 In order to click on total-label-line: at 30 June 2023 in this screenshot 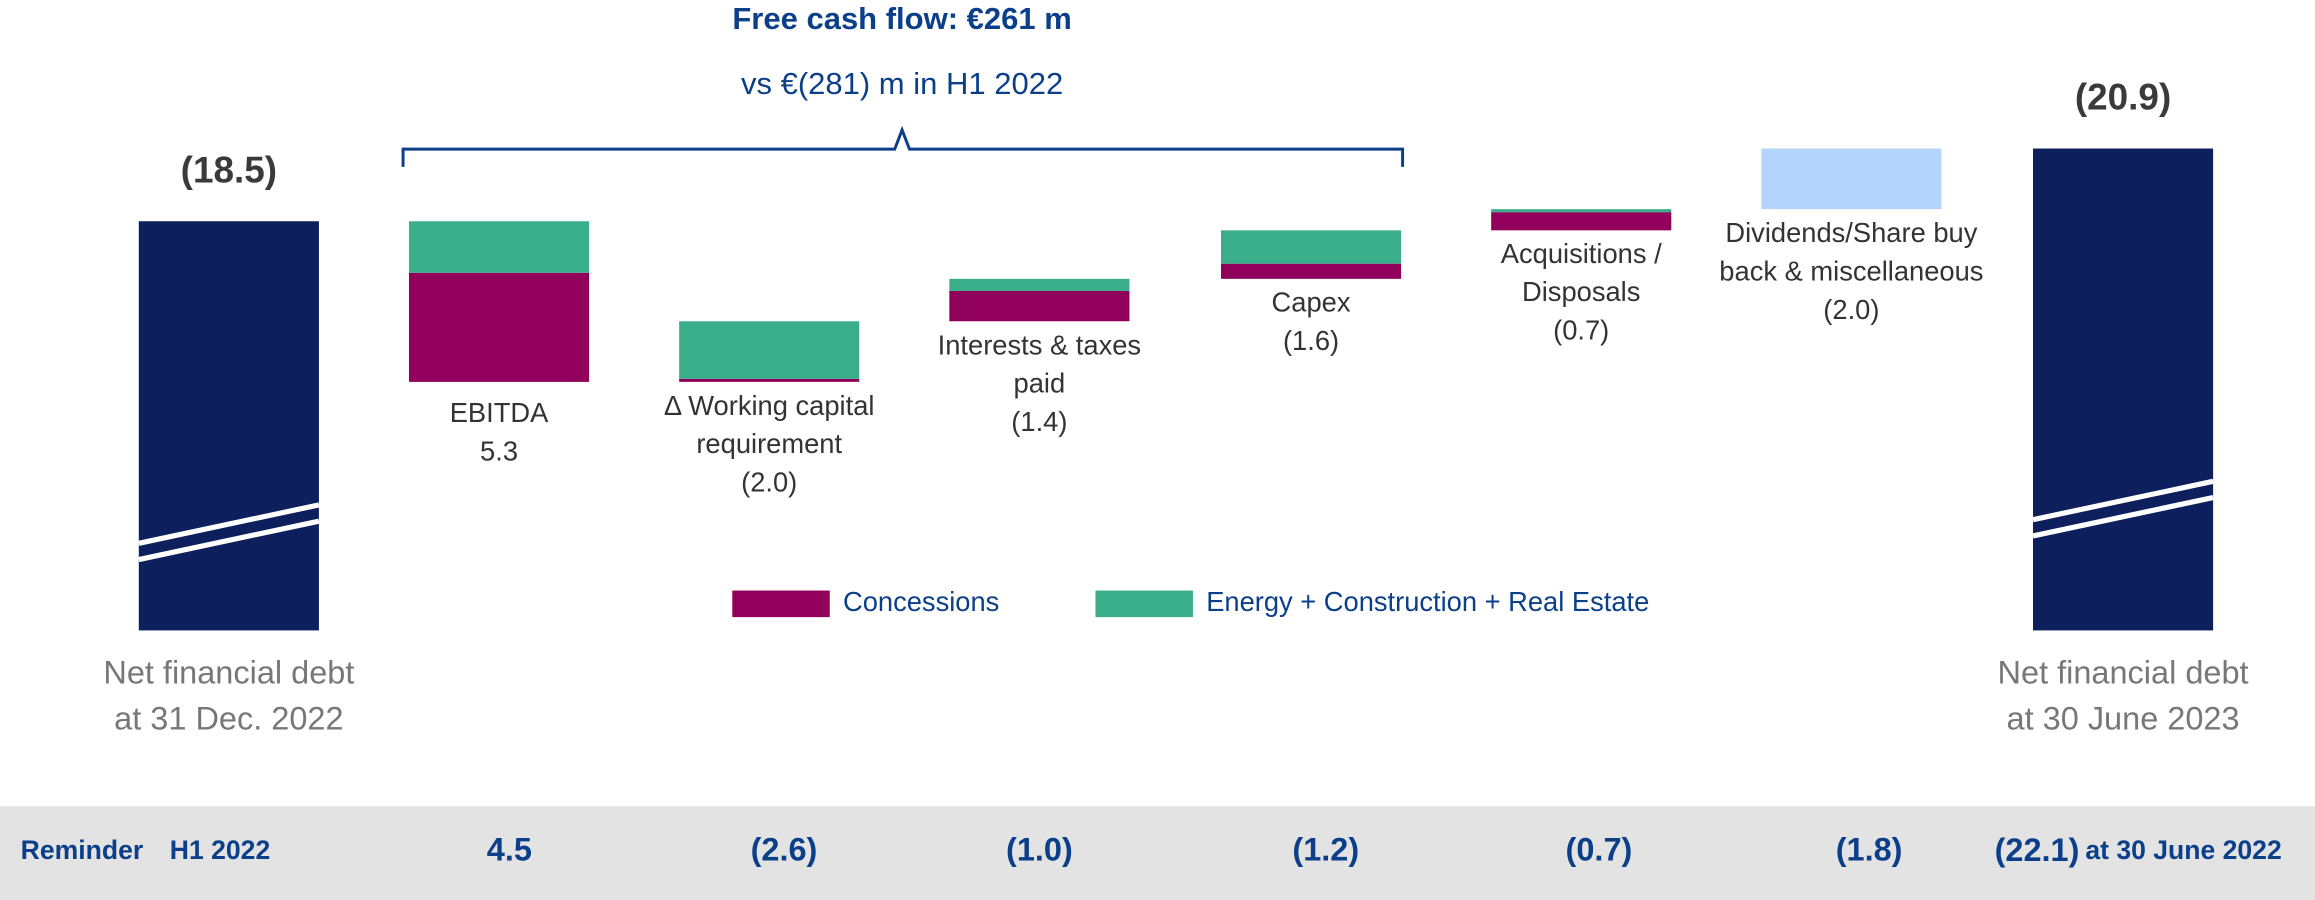, I will do `click(2123, 718)`.